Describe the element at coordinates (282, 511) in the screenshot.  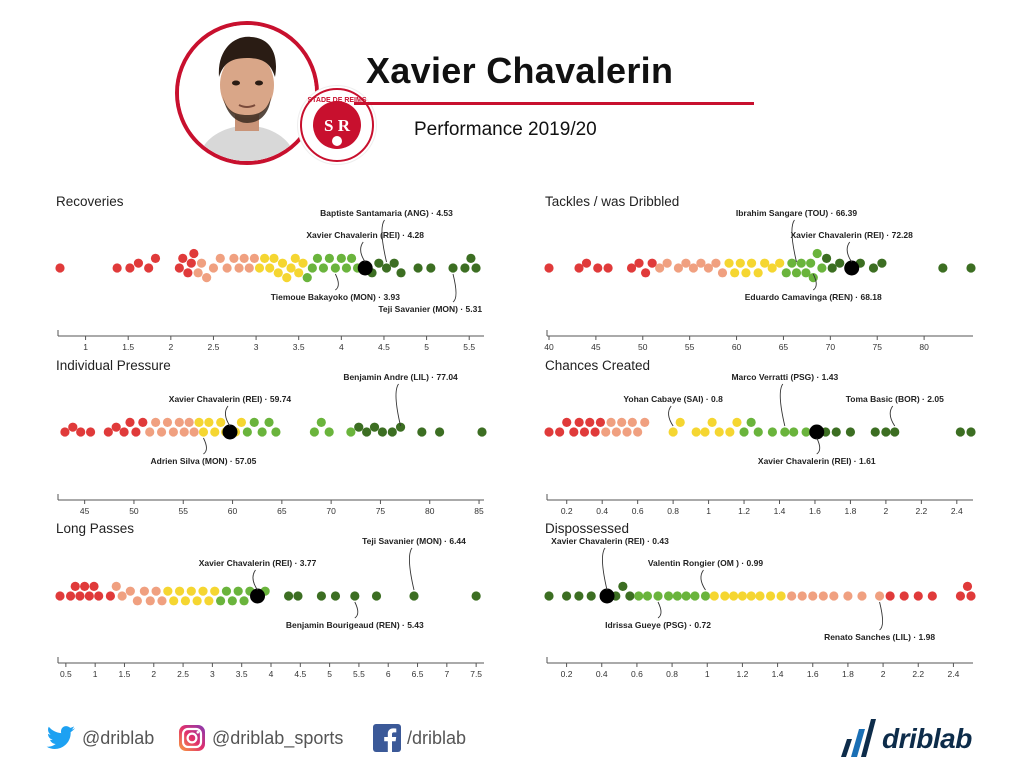
I see `x-tick-label: 65` at that location.